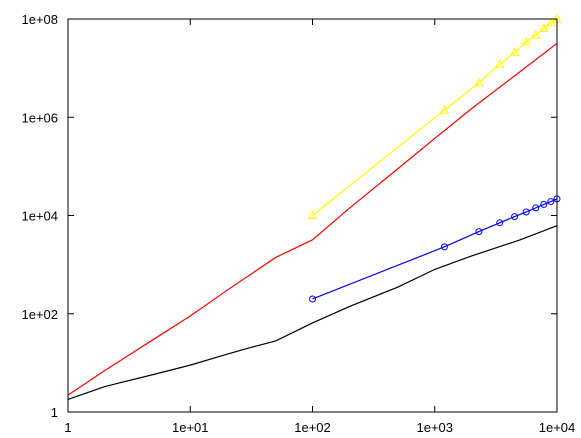 The width and height of the screenshot is (581, 438). Describe the element at coordinates (190, 427) in the screenshot. I see `x-tick-label: 1e+01` at that location.